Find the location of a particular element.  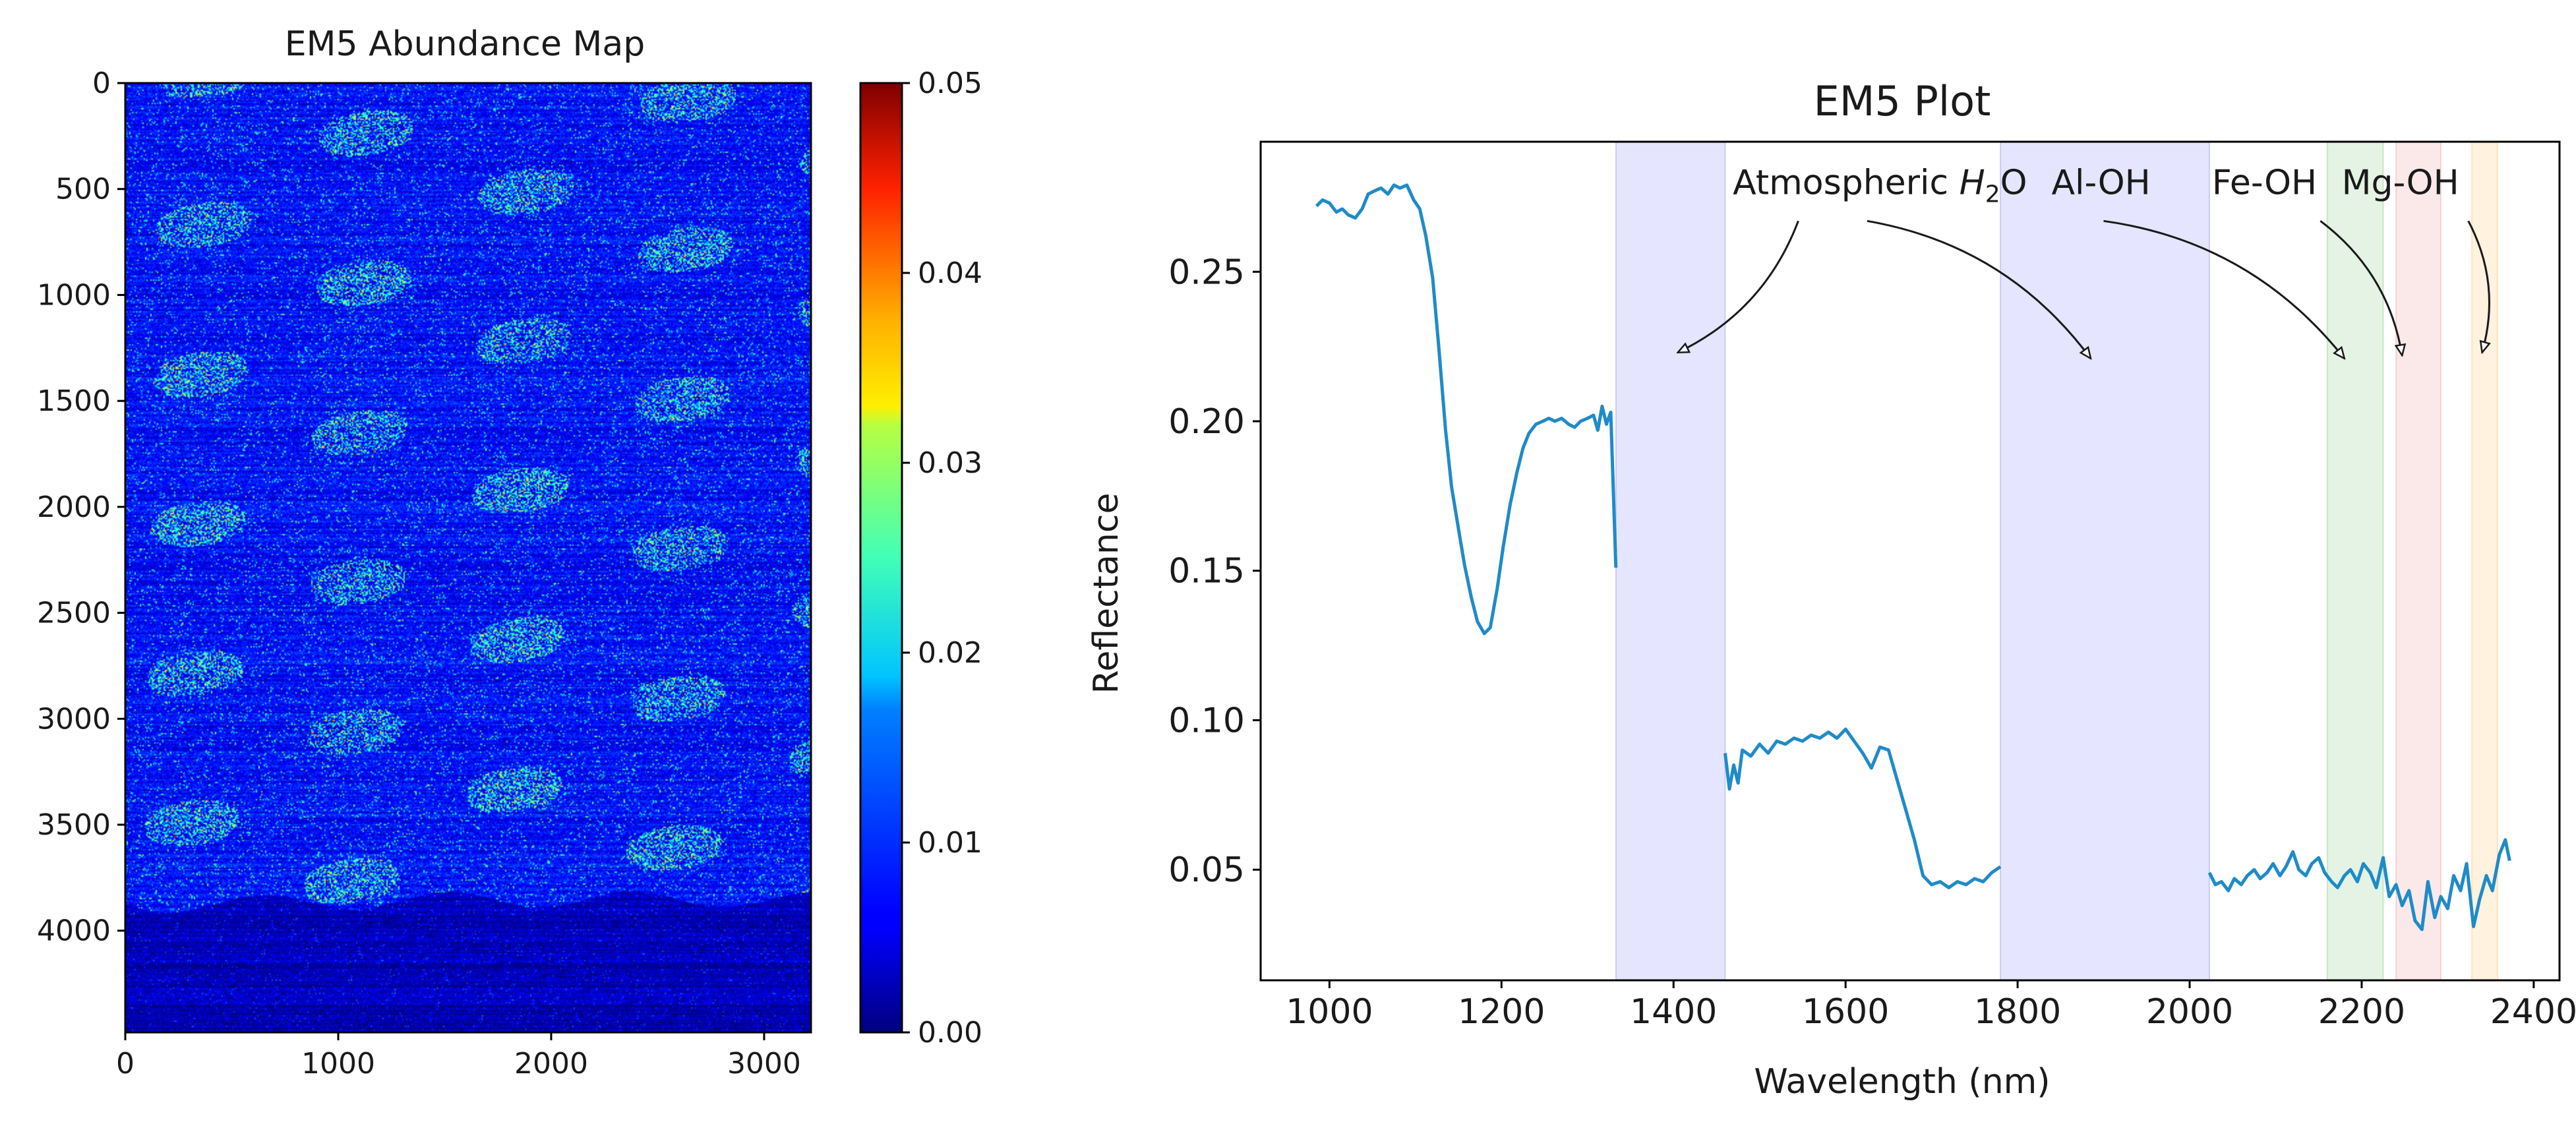

colorbar-tick-label: 0.04 is located at coordinates (950, 273).